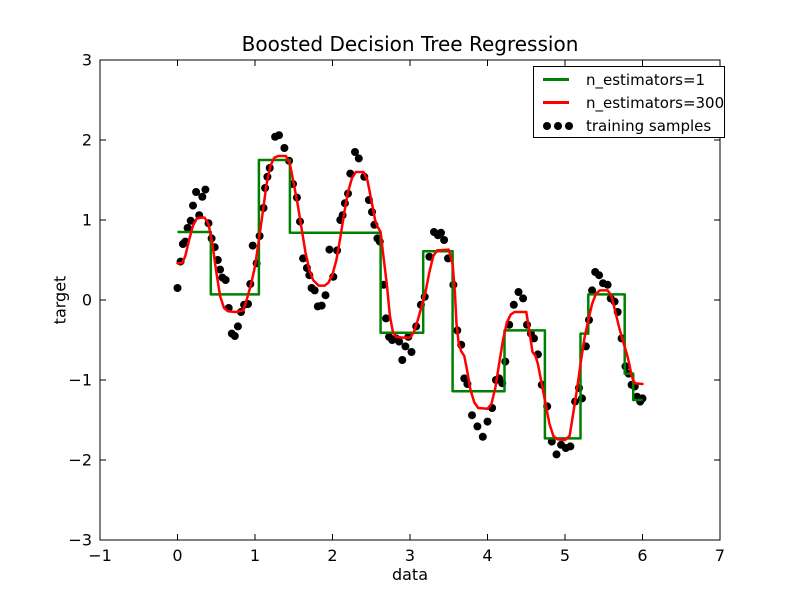  What do you see at coordinates (80, 380) in the screenshot?
I see `y-tick-label: −1` at bounding box center [80, 380].